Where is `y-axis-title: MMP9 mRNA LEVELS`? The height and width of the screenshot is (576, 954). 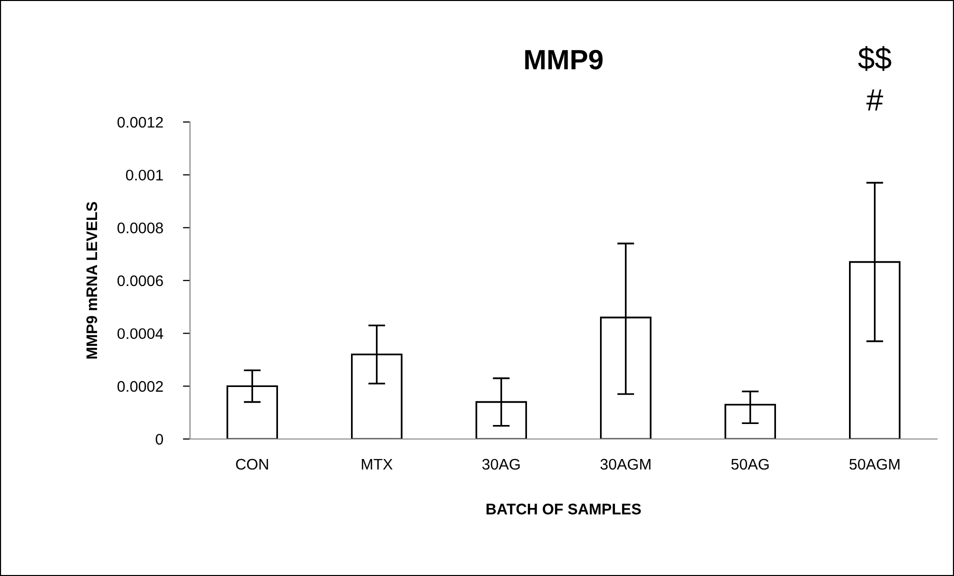 y-axis-title: MMP9 mRNA LEVELS is located at coordinates (92, 280).